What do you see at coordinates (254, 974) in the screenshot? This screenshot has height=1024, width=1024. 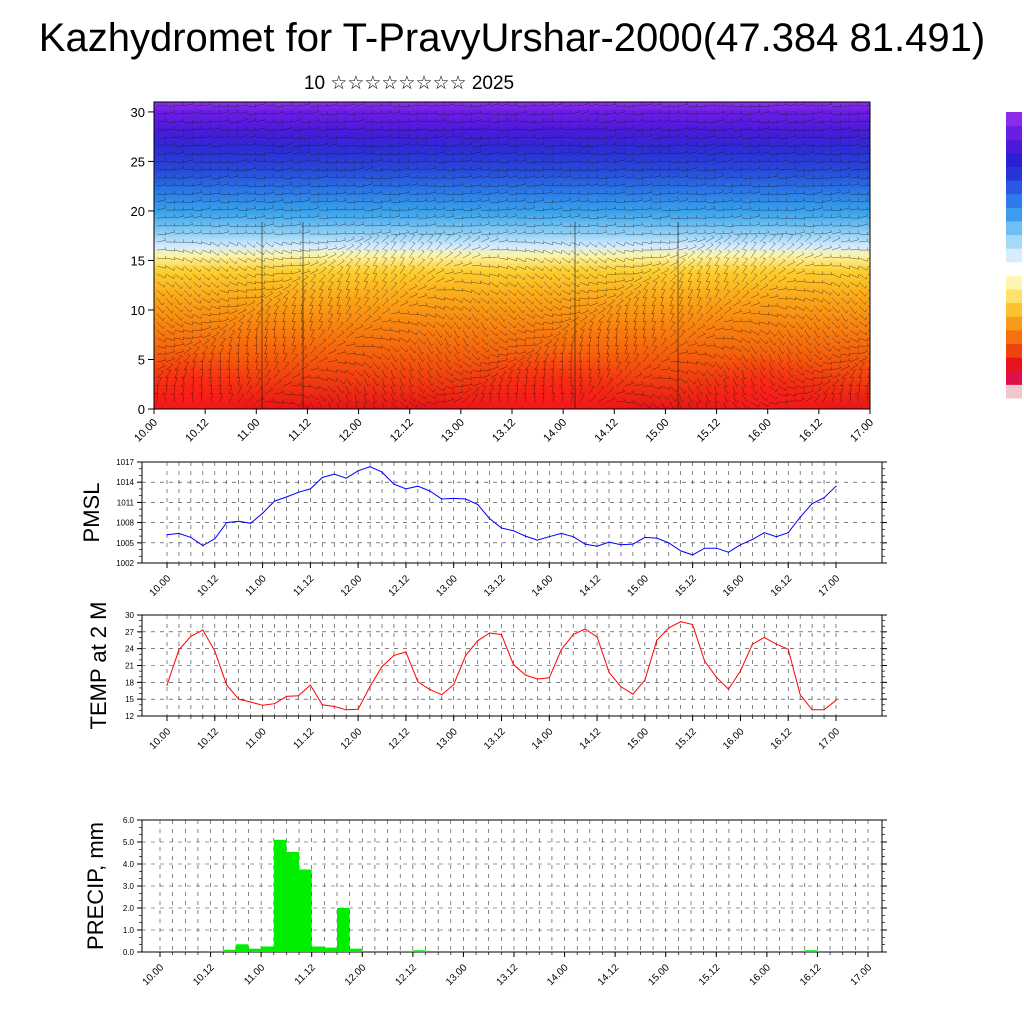 I see `precip-x-tick-label: 11.00` at bounding box center [254, 974].